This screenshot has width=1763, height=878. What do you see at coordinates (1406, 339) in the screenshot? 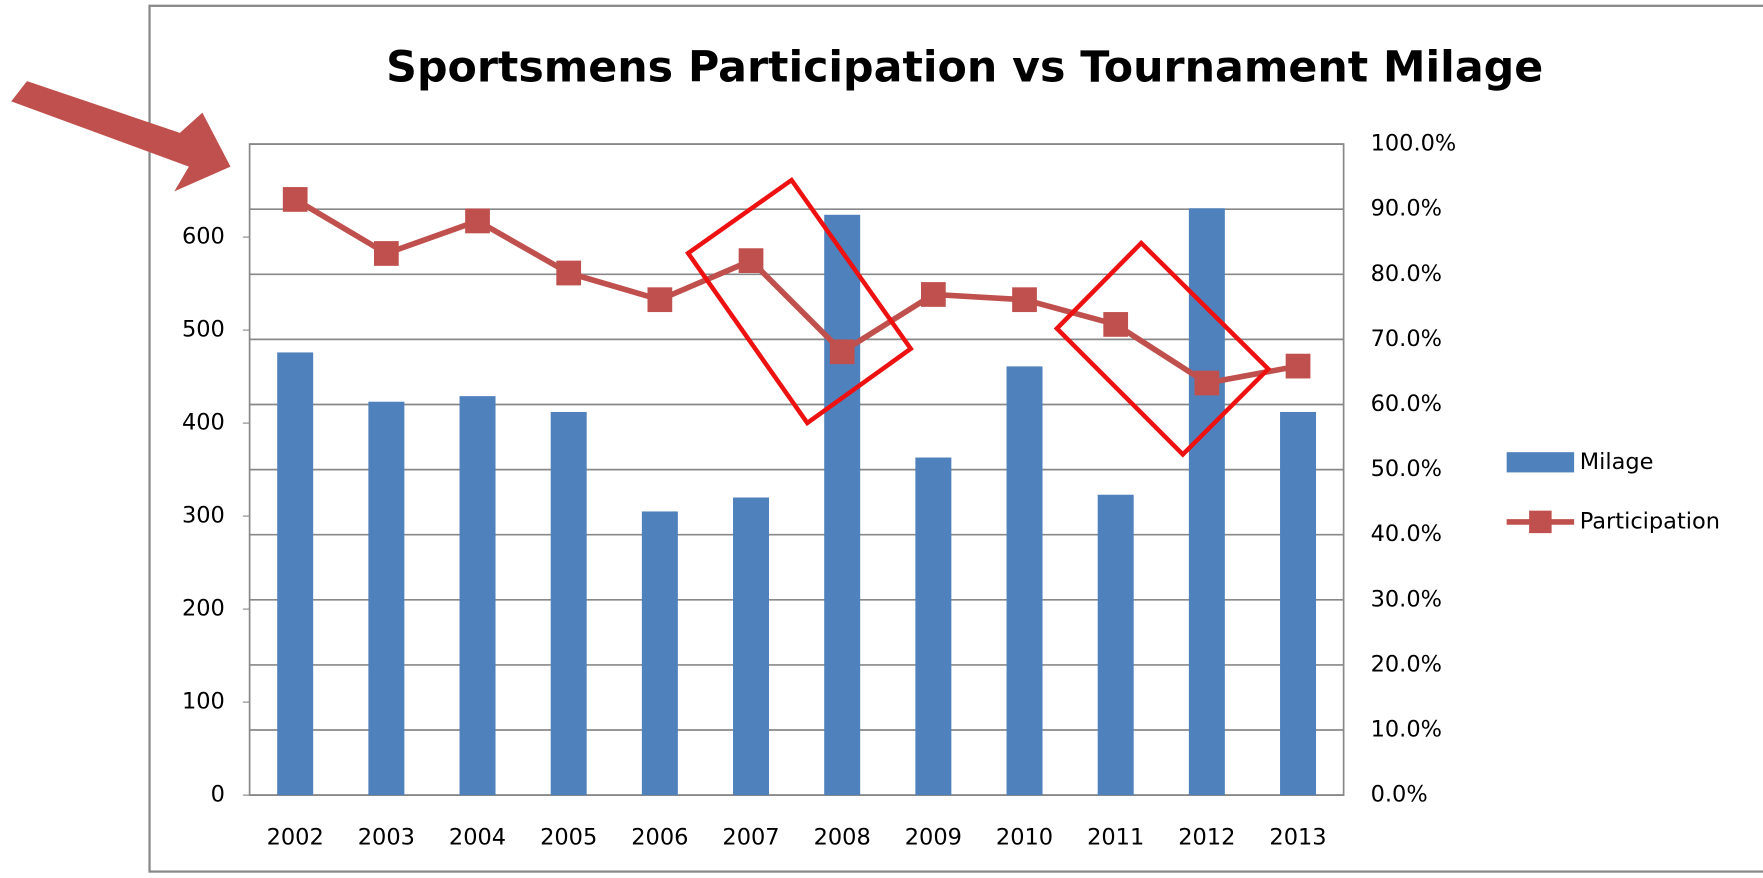
I see `y2-tick-label: 70.0%` at bounding box center [1406, 339].